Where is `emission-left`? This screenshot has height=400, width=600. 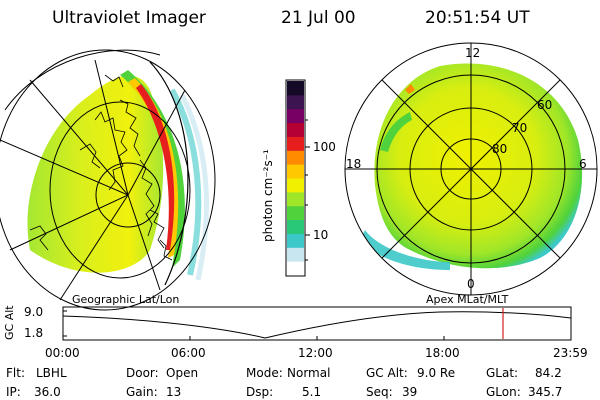
emission-left is located at coordinates (95, 174).